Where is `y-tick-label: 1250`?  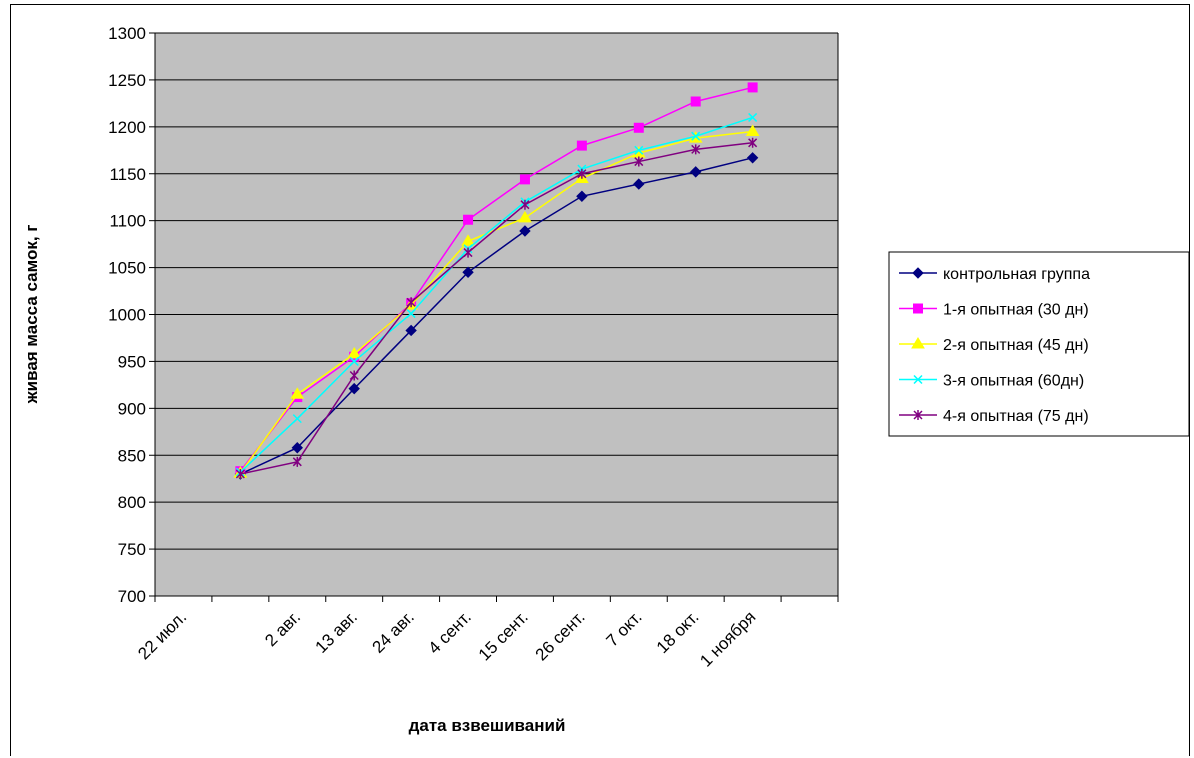 y-tick-label: 1250 is located at coordinates (127, 80).